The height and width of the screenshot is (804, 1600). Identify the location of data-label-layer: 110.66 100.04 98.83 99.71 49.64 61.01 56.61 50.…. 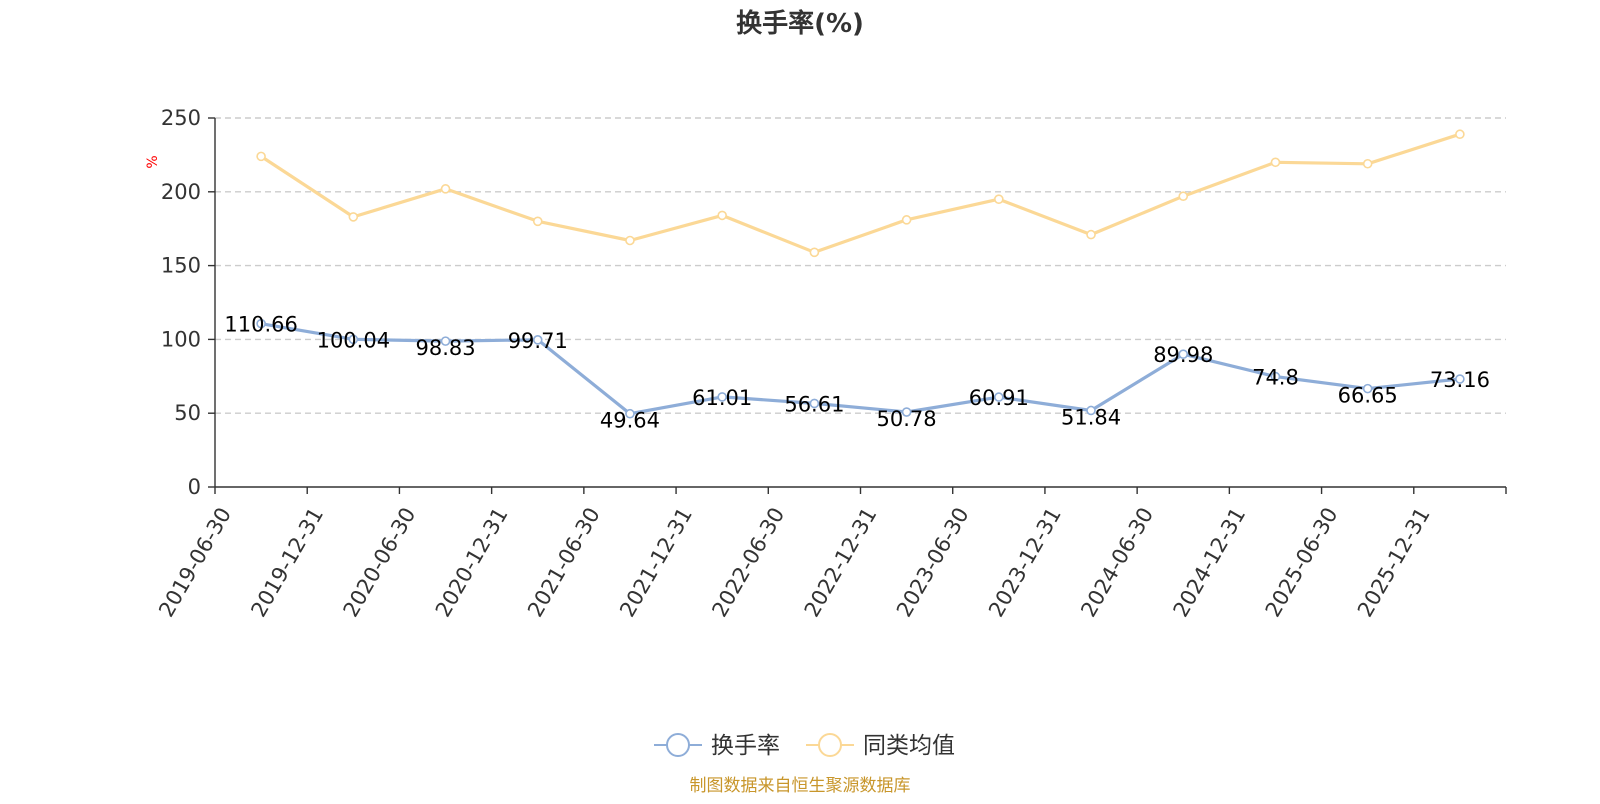
(857, 373).